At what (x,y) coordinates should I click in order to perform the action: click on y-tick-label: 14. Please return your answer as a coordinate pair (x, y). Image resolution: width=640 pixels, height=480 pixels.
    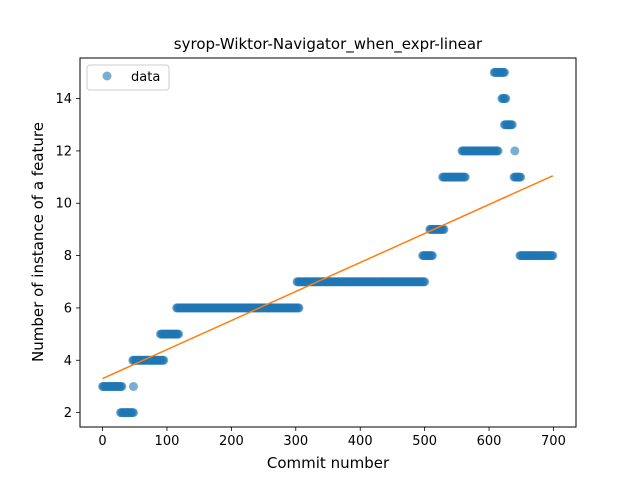
    Looking at the image, I should click on (63, 99).